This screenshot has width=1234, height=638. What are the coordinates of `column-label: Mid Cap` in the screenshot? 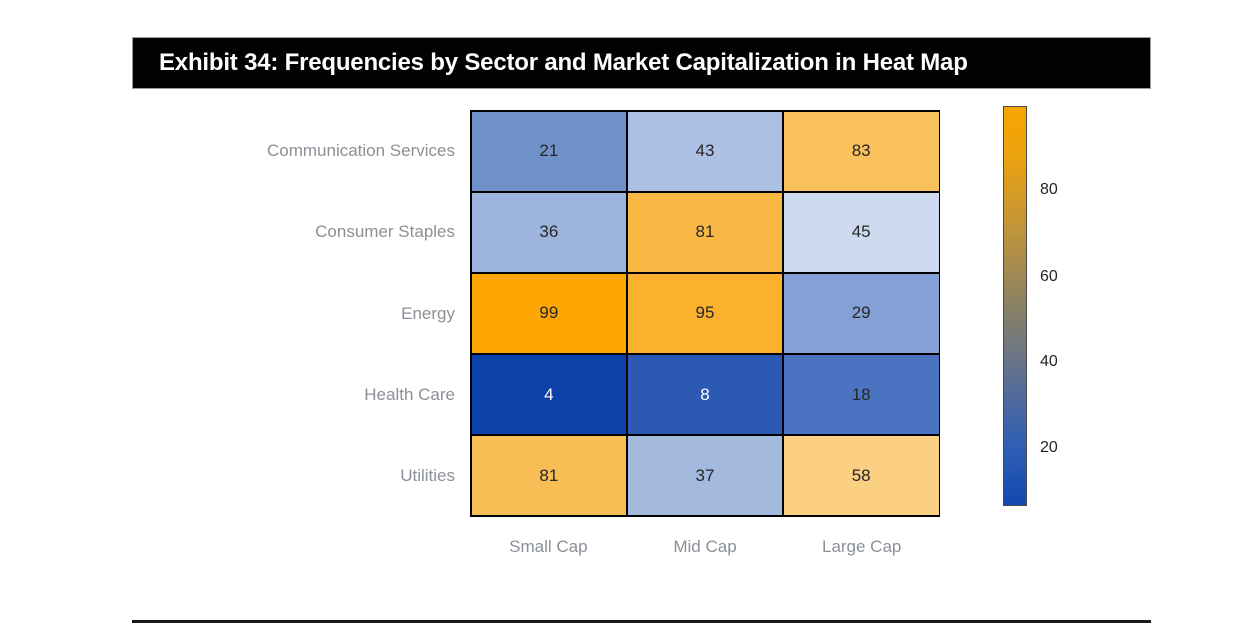 It's located at (705, 546).